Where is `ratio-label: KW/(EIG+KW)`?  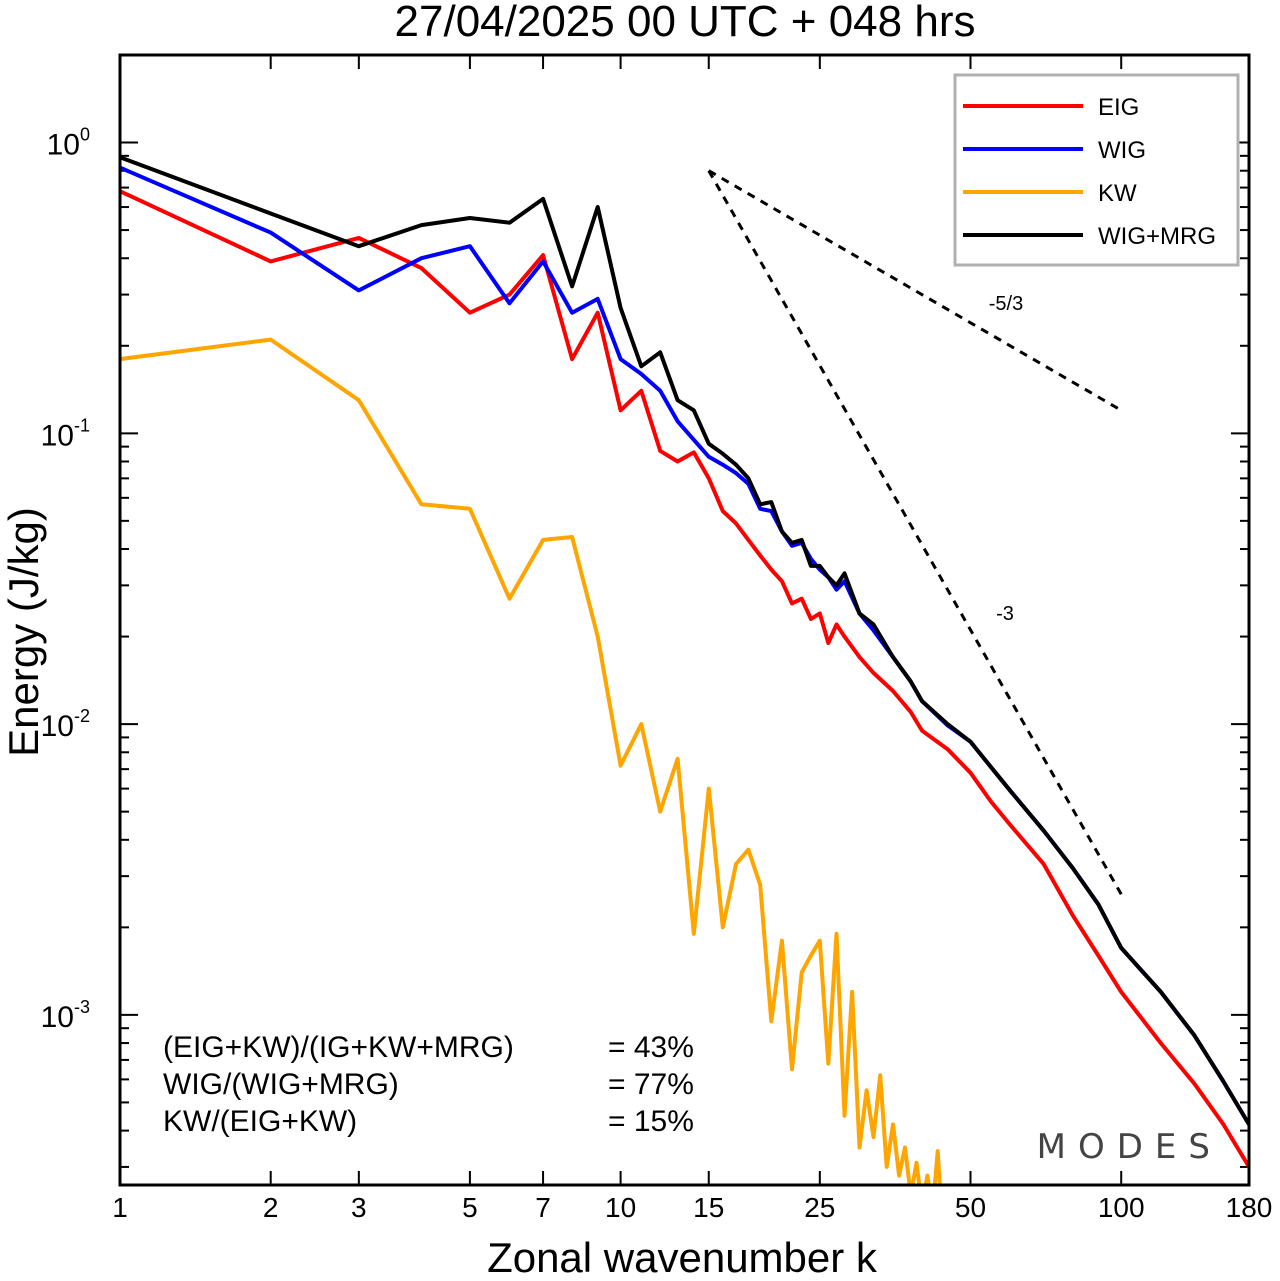
ratio-label: KW/(EIG+KW) is located at coordinates (260, 1121).